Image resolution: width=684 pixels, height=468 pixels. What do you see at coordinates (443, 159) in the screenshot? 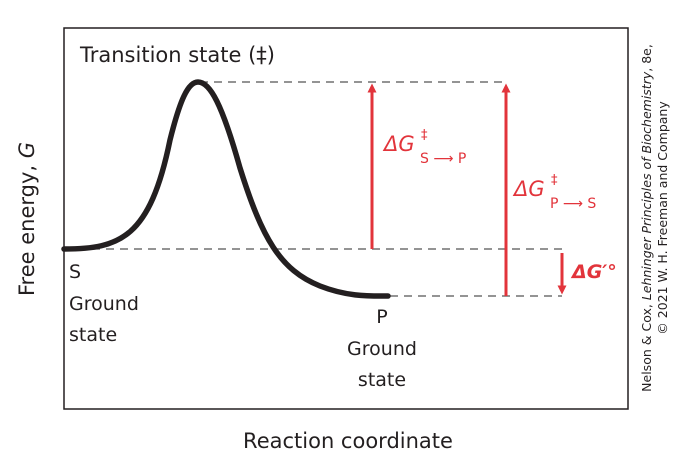
I see `delta-g-sp-subscript: S ⟶ P` at bounding box center [443, 159].